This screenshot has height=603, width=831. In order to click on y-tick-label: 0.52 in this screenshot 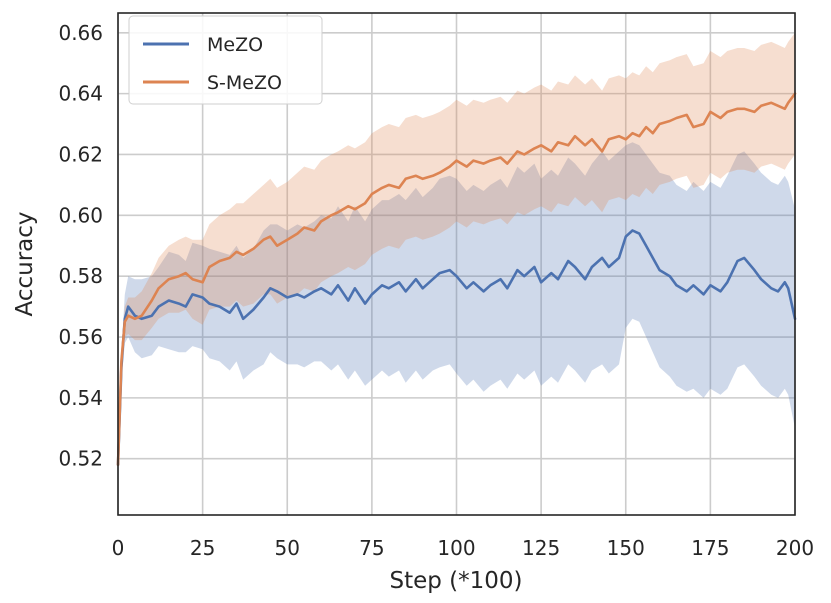, I will do `click(80, 459)`.